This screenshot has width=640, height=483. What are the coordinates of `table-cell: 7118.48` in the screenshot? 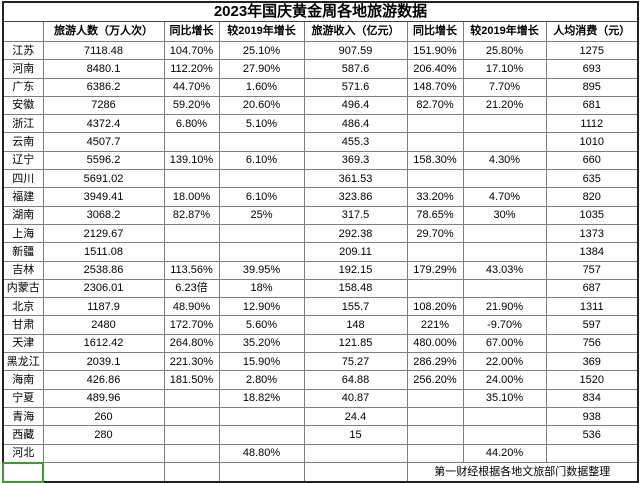 It's located at (103, 50).